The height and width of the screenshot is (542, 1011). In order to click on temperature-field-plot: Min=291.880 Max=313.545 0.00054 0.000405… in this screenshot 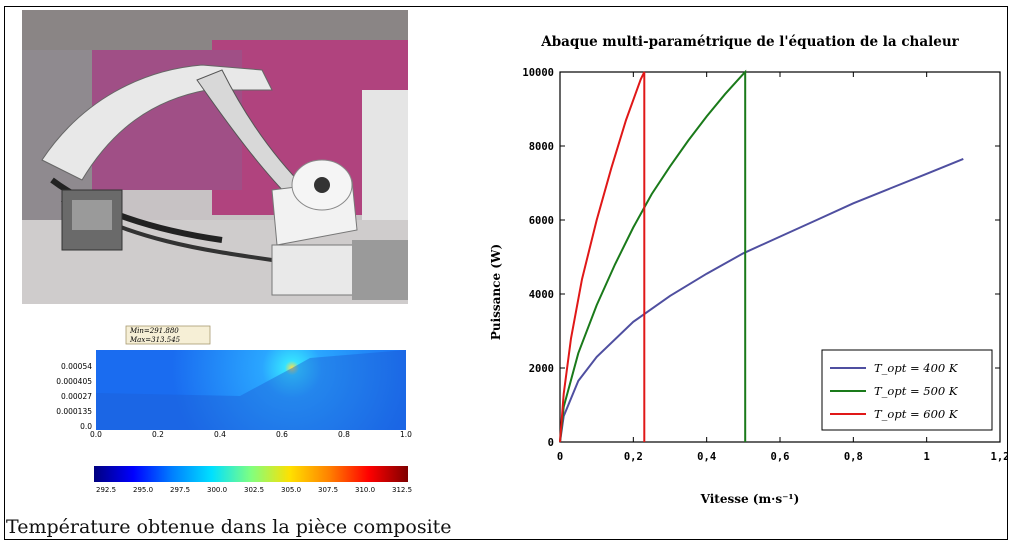, I will do `click(230, 378)`.